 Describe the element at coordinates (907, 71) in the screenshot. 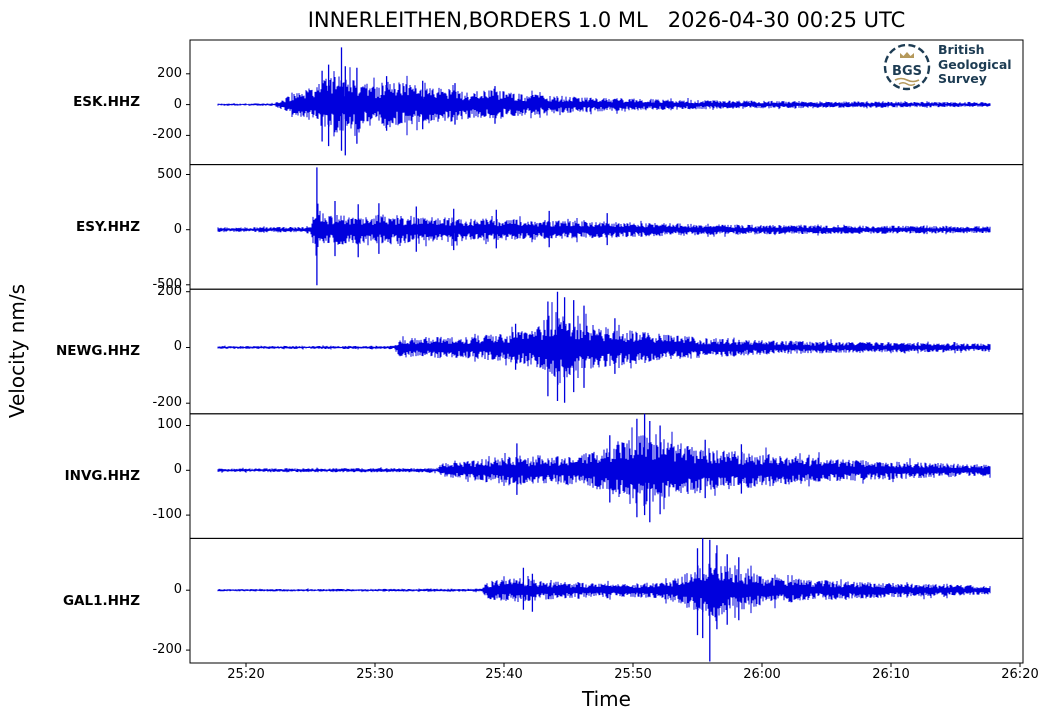

I see `bgs-abbr: BGS` at that location.